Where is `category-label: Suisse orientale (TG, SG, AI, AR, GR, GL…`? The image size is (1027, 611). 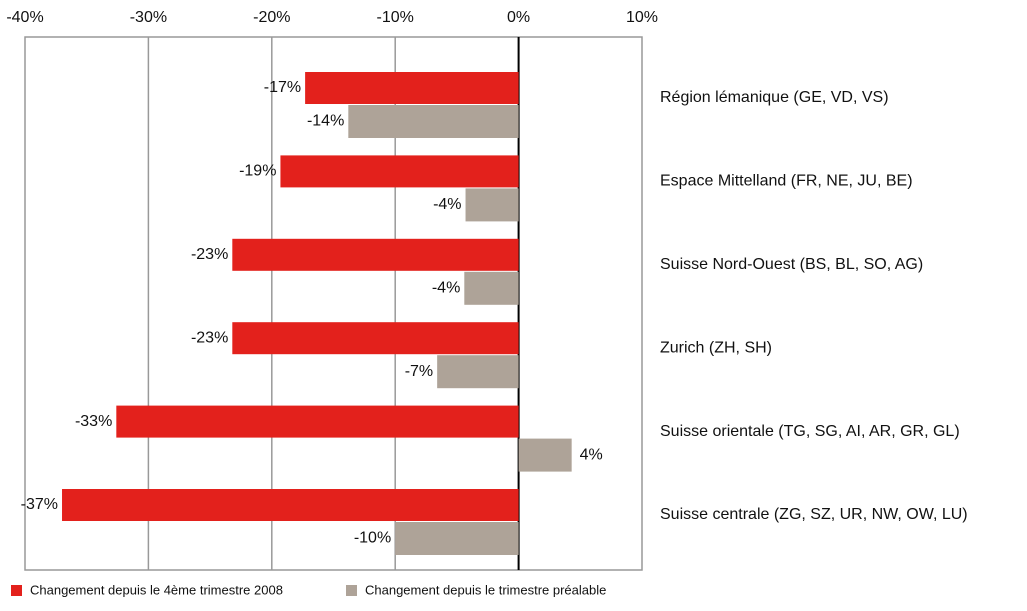
category-label: Suisse orientale (TG, SG, AI, AR, GR, GL… is located at coordinates (810, 431).